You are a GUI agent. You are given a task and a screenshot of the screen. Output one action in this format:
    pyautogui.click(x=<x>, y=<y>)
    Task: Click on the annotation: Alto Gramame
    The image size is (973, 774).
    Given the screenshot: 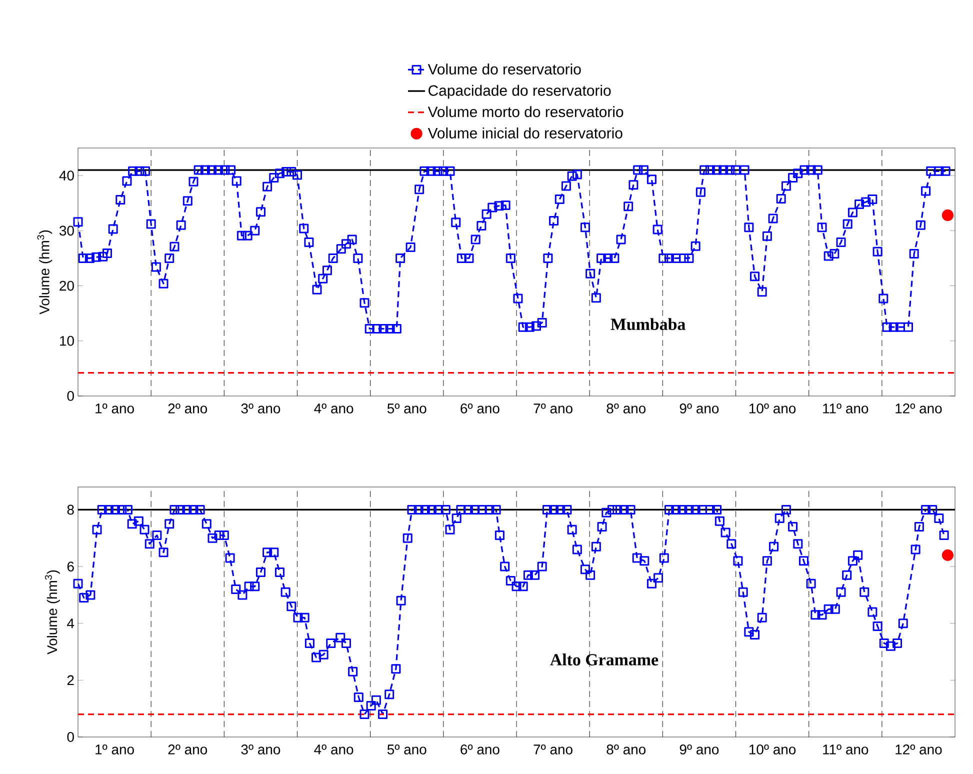 What is the action you would take?
    pyautogui.click(x=604, y=660)
    